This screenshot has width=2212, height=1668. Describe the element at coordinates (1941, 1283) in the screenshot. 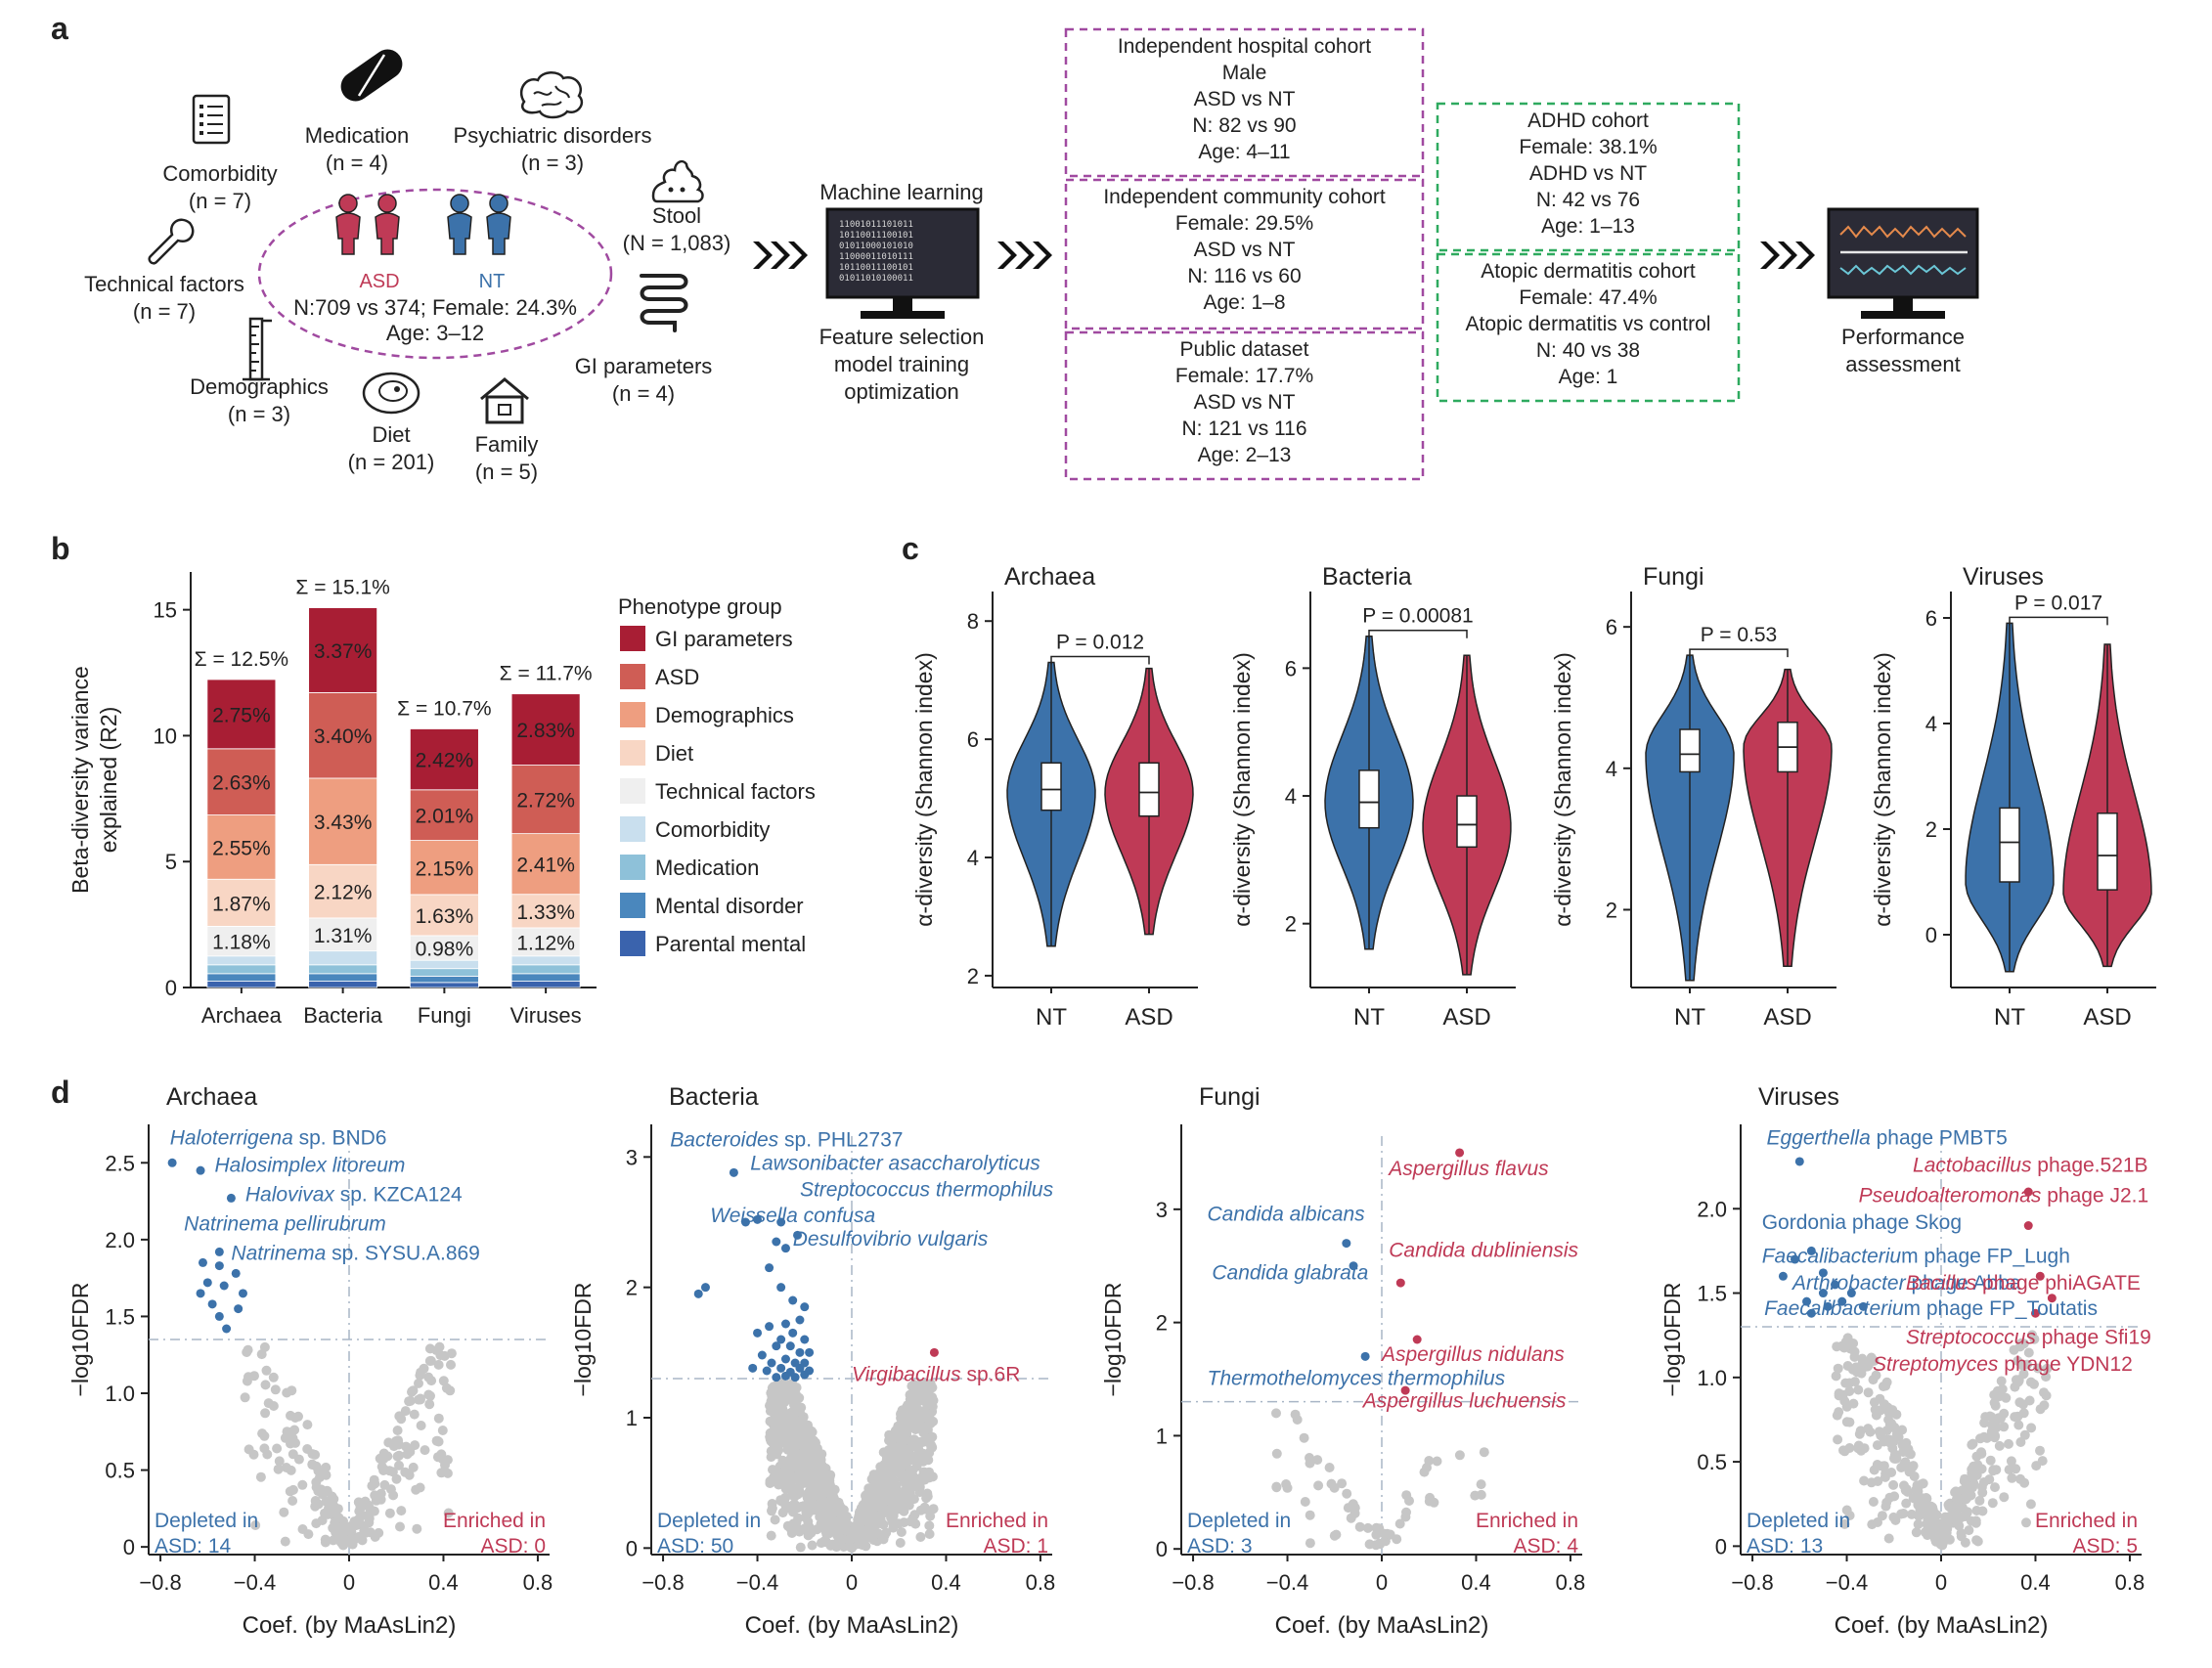

I see `species-label-italic: Bacillus` at that location.